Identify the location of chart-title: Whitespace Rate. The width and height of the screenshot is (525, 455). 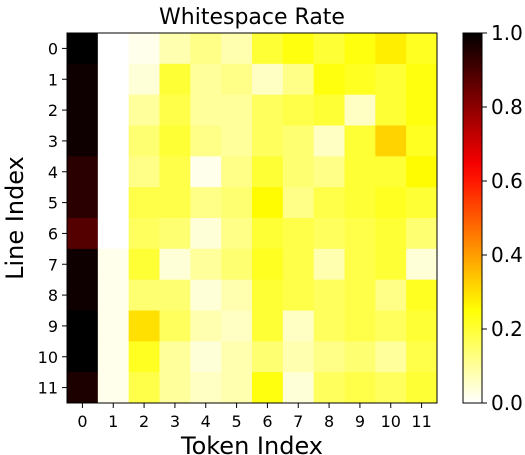
(252, 17).